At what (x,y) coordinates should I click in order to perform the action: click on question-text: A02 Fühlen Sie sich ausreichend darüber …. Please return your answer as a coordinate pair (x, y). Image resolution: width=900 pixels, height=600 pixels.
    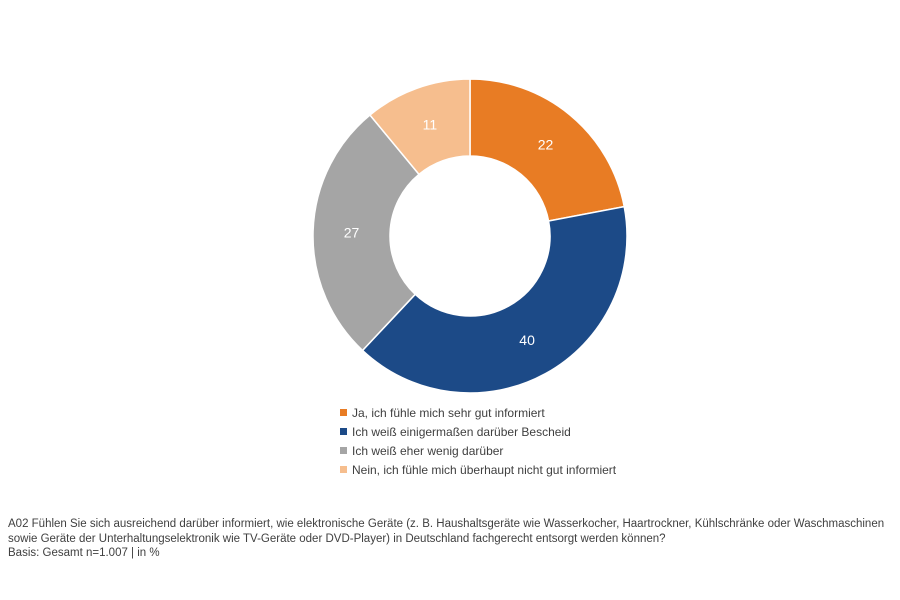
    Looking at the image, I should click on (446, 531).